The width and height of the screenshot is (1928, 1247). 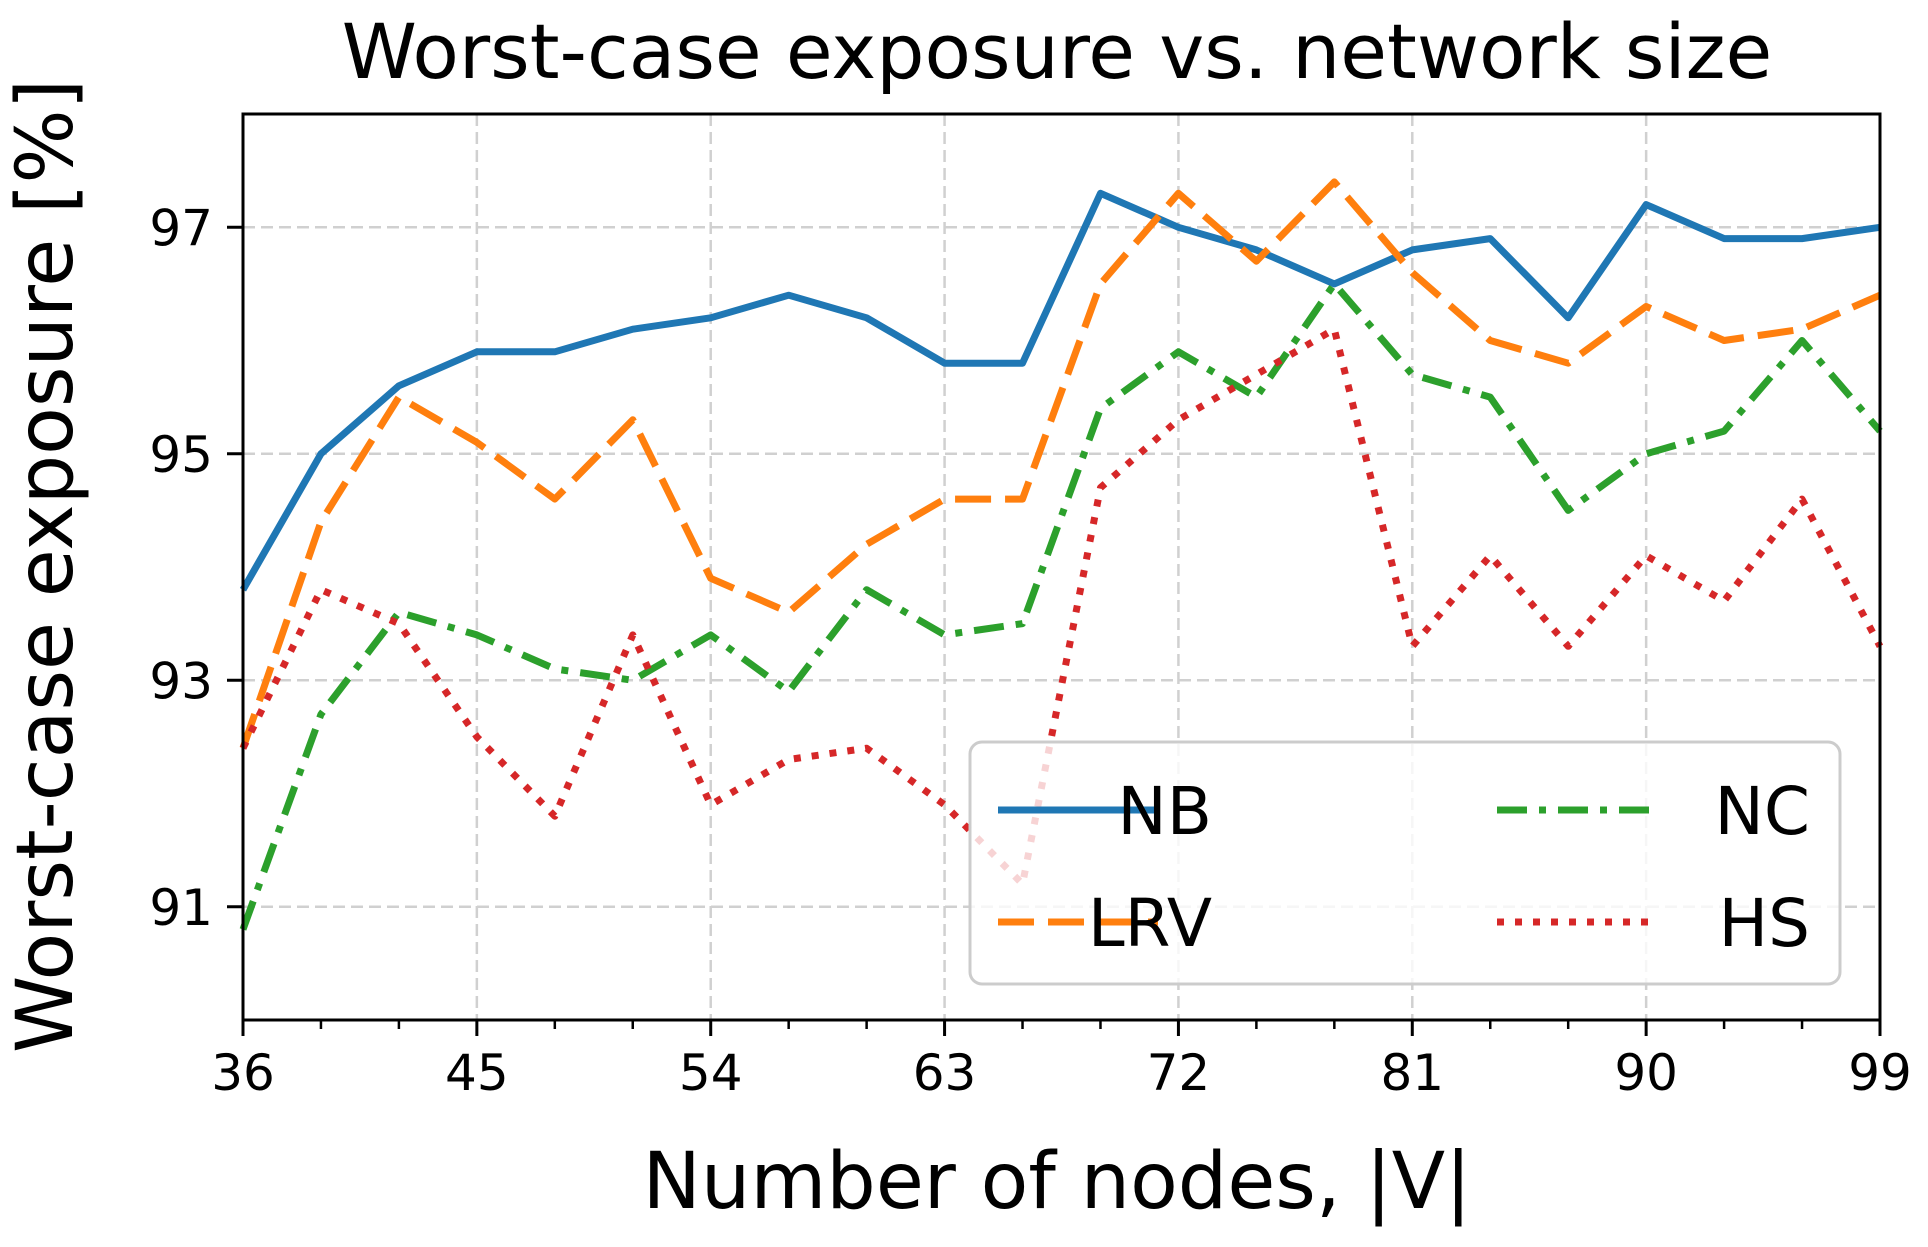 What do you see at coordinates (1646, 1073) in the screenshot?
I see `x-tick-label: 90` at bounding box center [1646, 1073].